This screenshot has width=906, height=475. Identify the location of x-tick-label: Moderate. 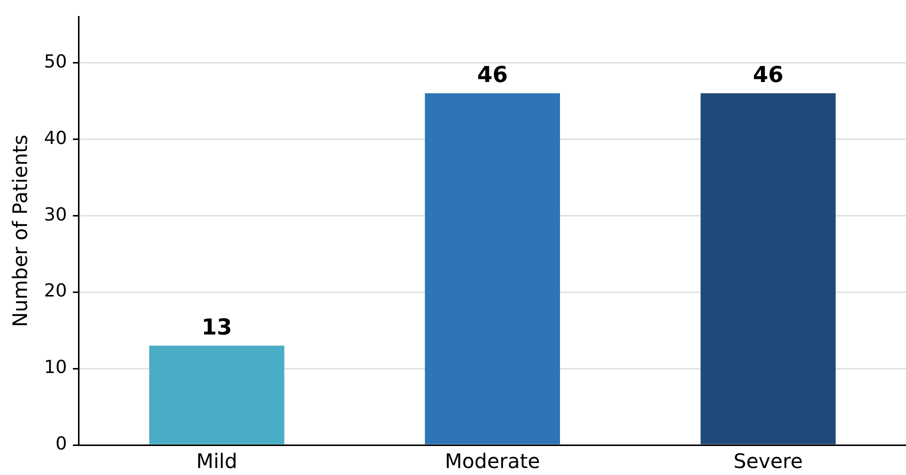
(492, 461).